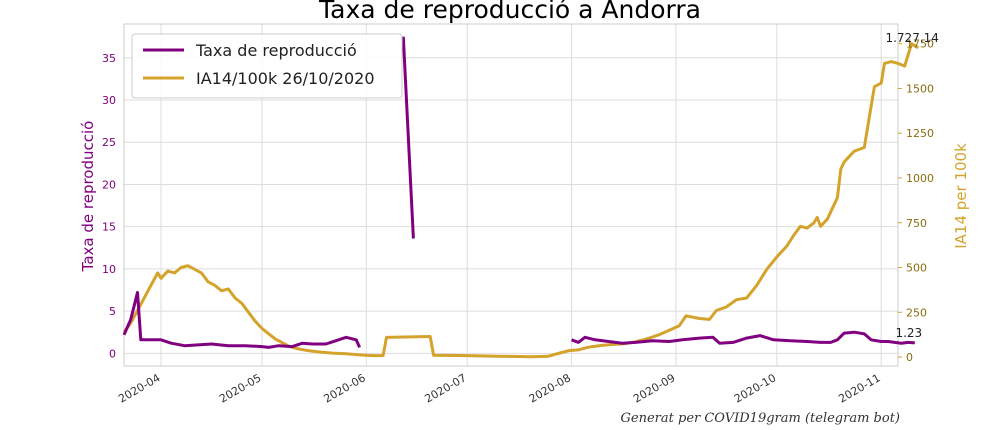 The height and width of the screenshot is (430, 1000). What do you see at coordinates (509, 12) in the screenshot?
I see `chart-title: Taxa de reproducció a Andorra` at bounding box center [509, 12].